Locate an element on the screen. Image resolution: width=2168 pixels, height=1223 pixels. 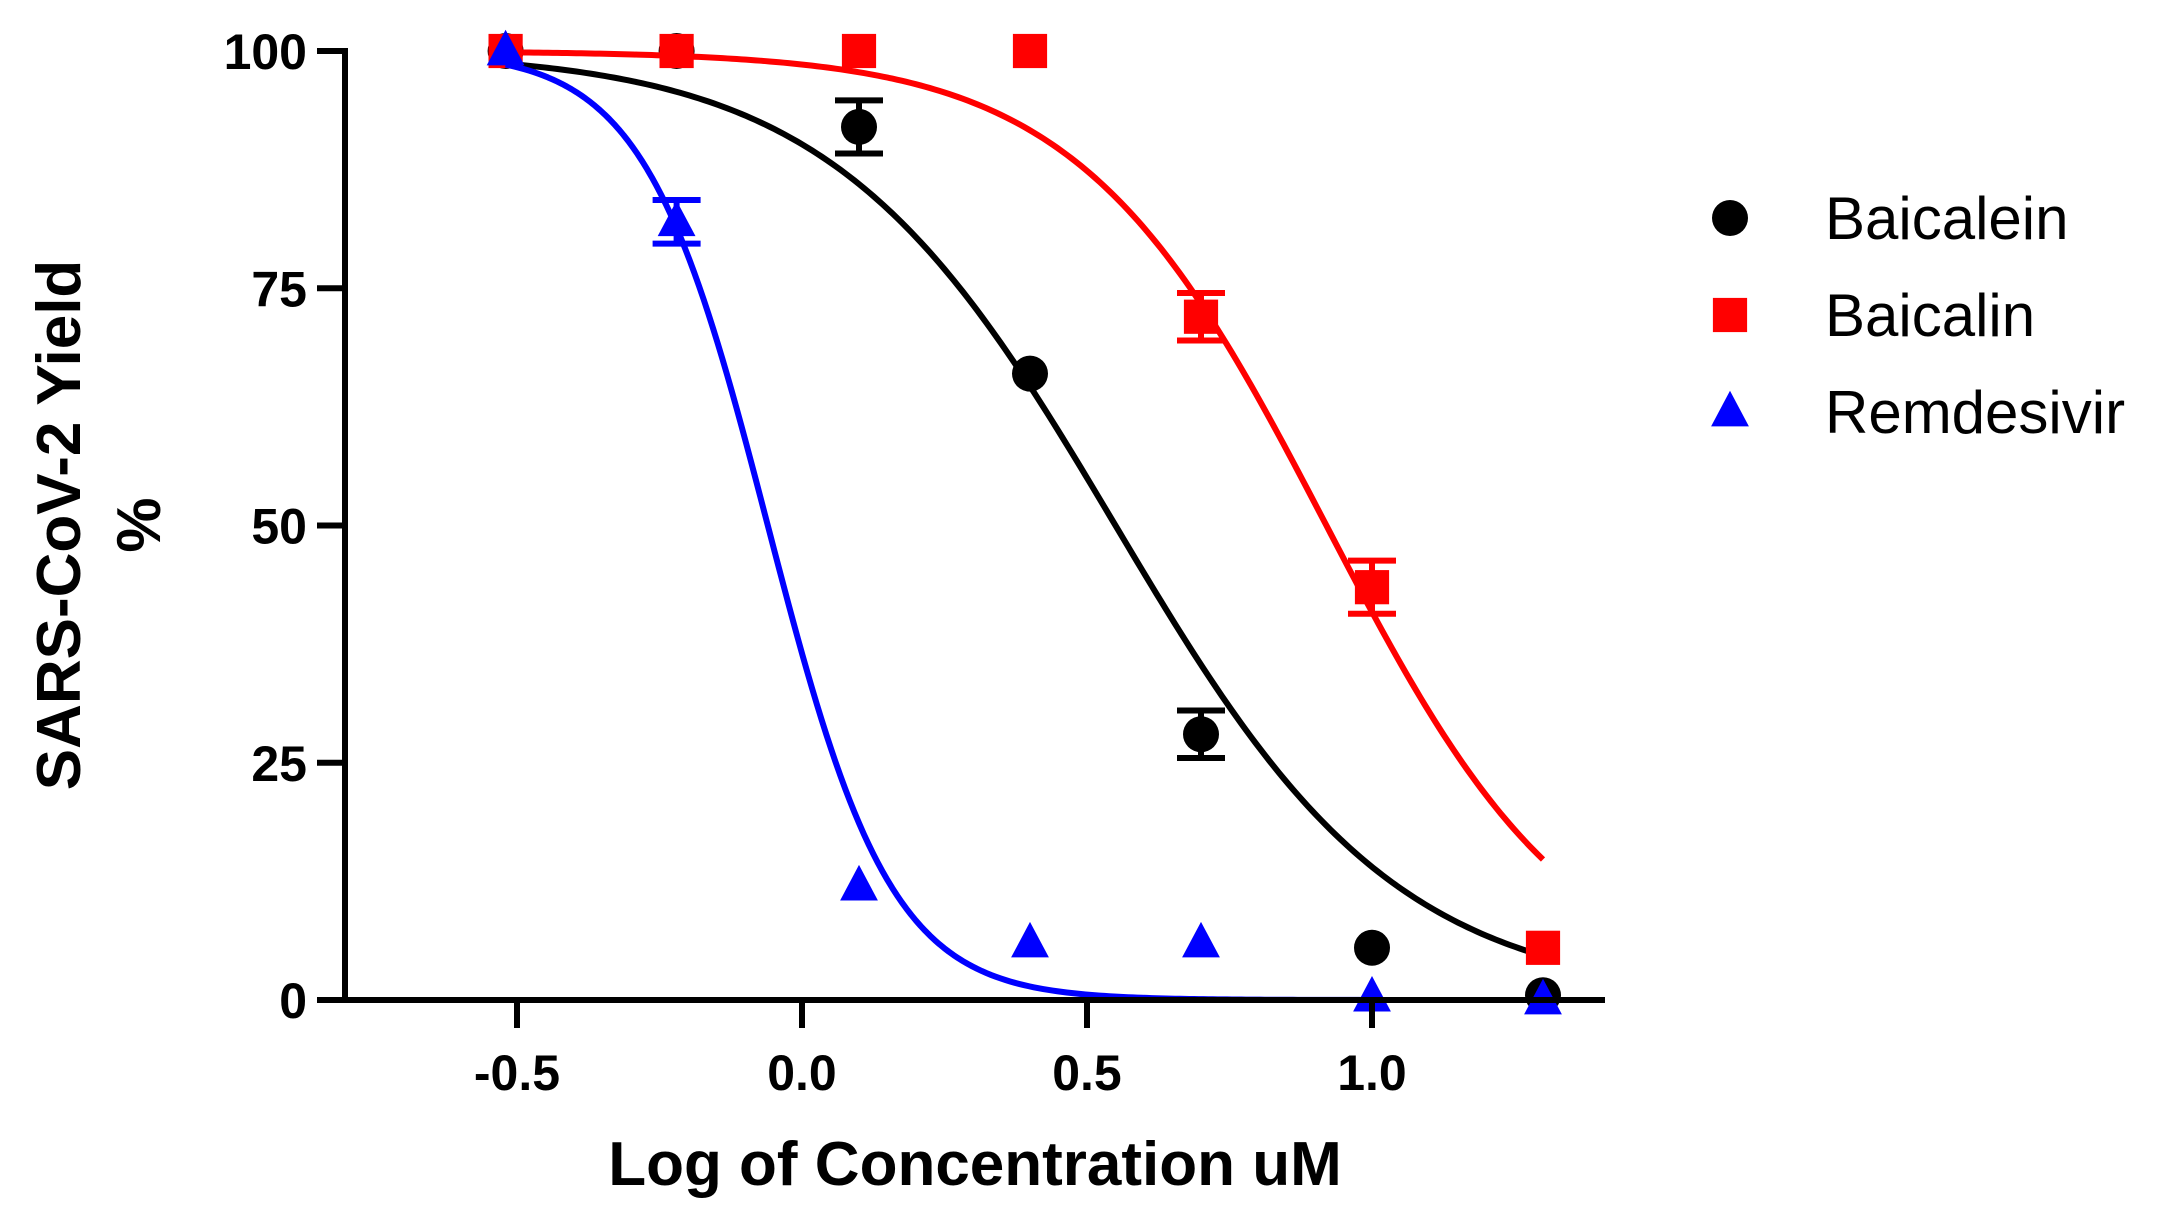
x-tick-label: 0.5 is located at coordinates (1087, 1073).